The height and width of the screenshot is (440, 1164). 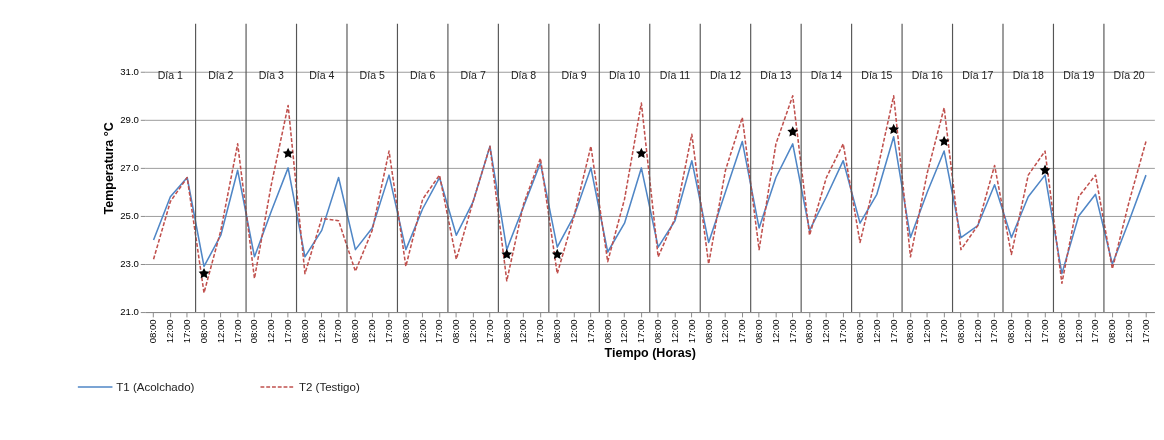 I want to click on annotation: Día 15, so click(x=877, y=75).